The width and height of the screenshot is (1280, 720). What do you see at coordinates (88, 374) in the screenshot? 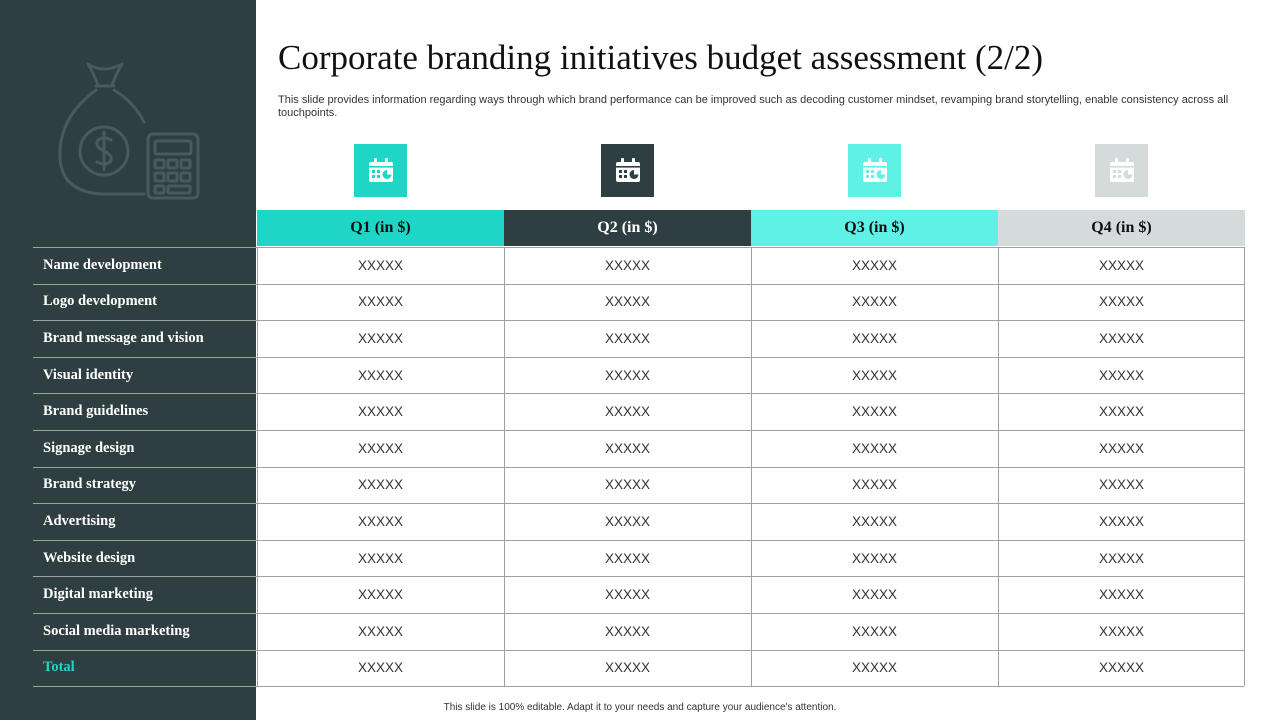
I see `row-label: Visual identity` at bounding box center [88, 374].